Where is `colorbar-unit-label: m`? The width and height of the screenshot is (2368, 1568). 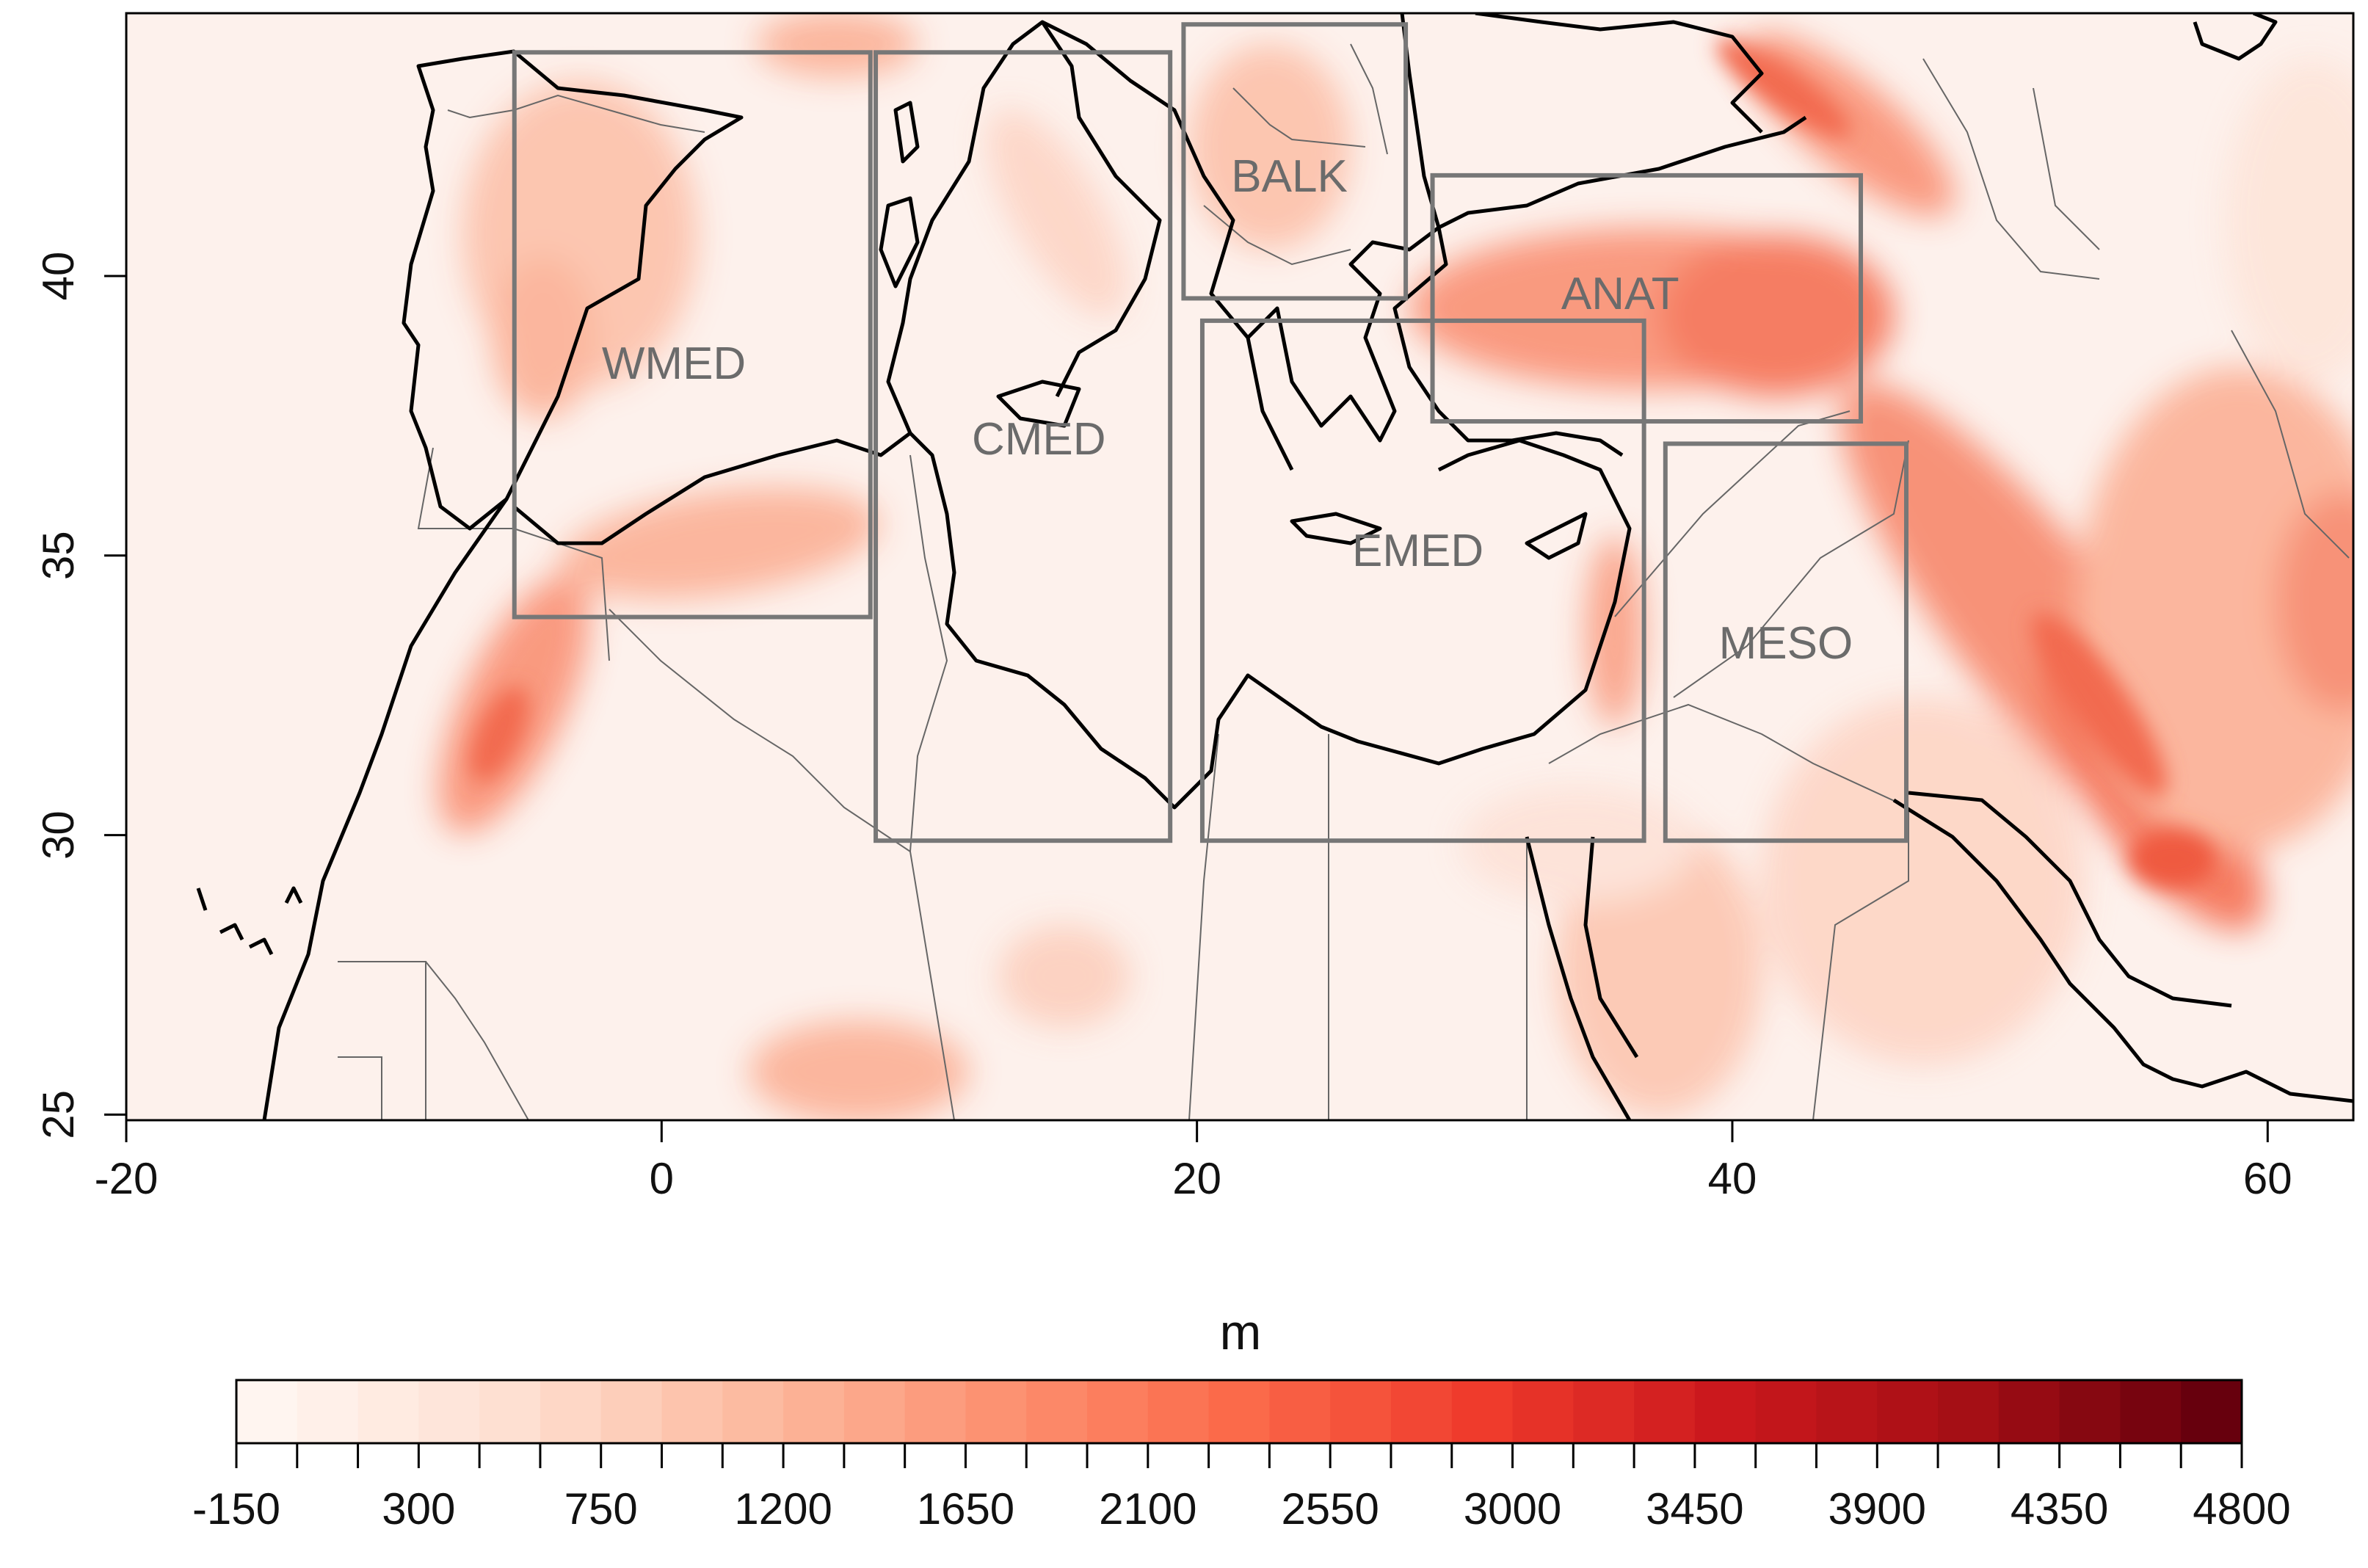
colorbar-unit-label: m is located at coordinates (1241, 1332).